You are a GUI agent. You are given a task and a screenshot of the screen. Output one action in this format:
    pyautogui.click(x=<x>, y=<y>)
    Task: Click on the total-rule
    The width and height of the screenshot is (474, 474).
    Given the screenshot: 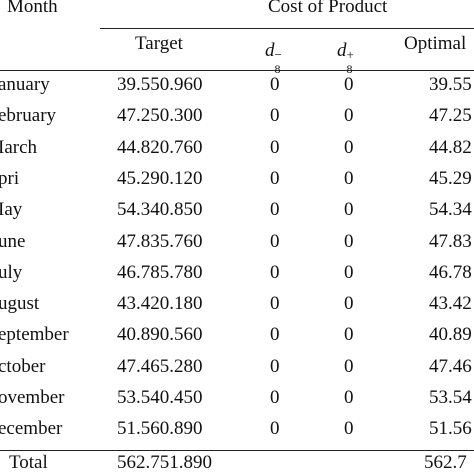 What is the action you would take?
    pyautogui.click(x=237, y=450)
    